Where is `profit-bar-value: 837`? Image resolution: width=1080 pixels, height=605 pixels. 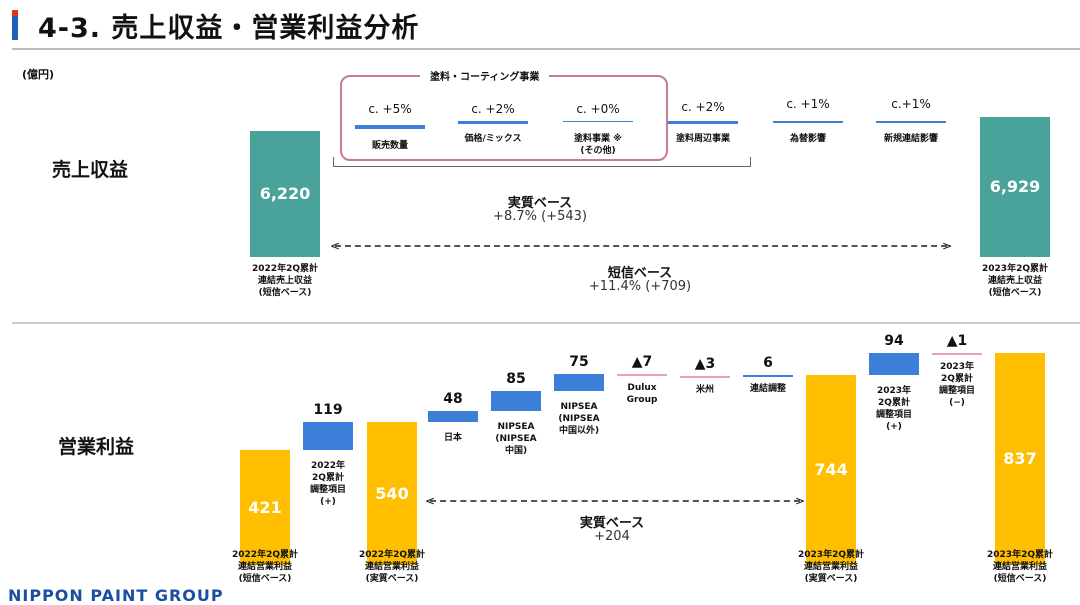 profit-bar-value: 837 is located at coordinates (1020, 459).